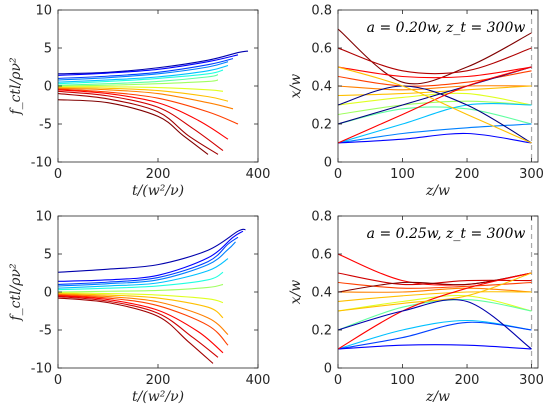  Describe the element at coordinates (402, 380) in the screenshot. I see `x-tick-label: 100` at that location.